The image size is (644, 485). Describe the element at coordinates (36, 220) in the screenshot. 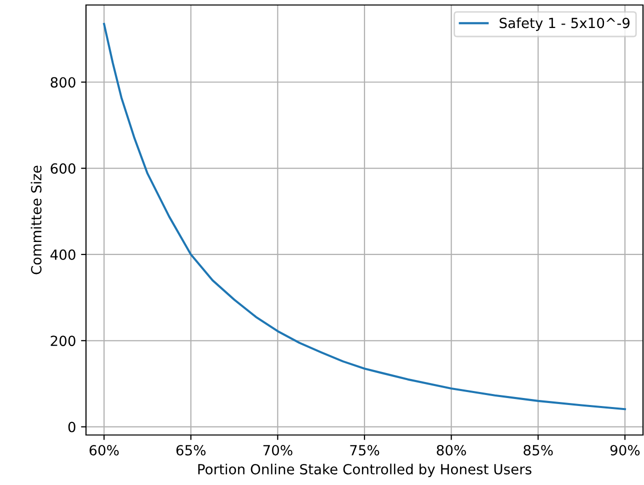

I see `y-axis-title: Committee Size` at that location.